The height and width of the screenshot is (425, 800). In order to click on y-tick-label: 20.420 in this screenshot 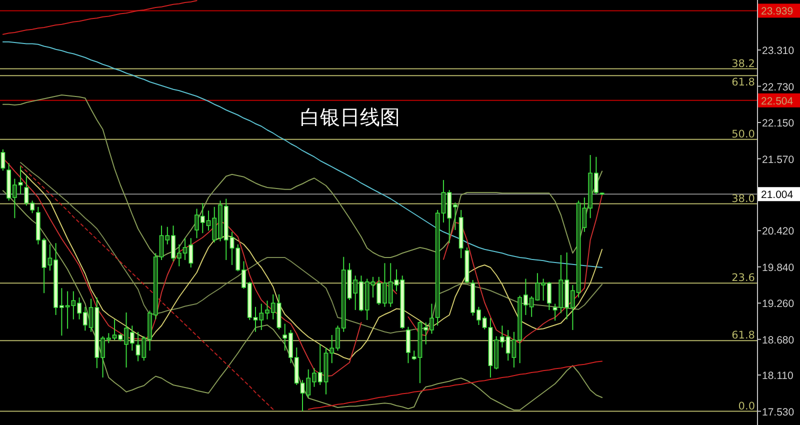, I will do `click(778, 232)`.